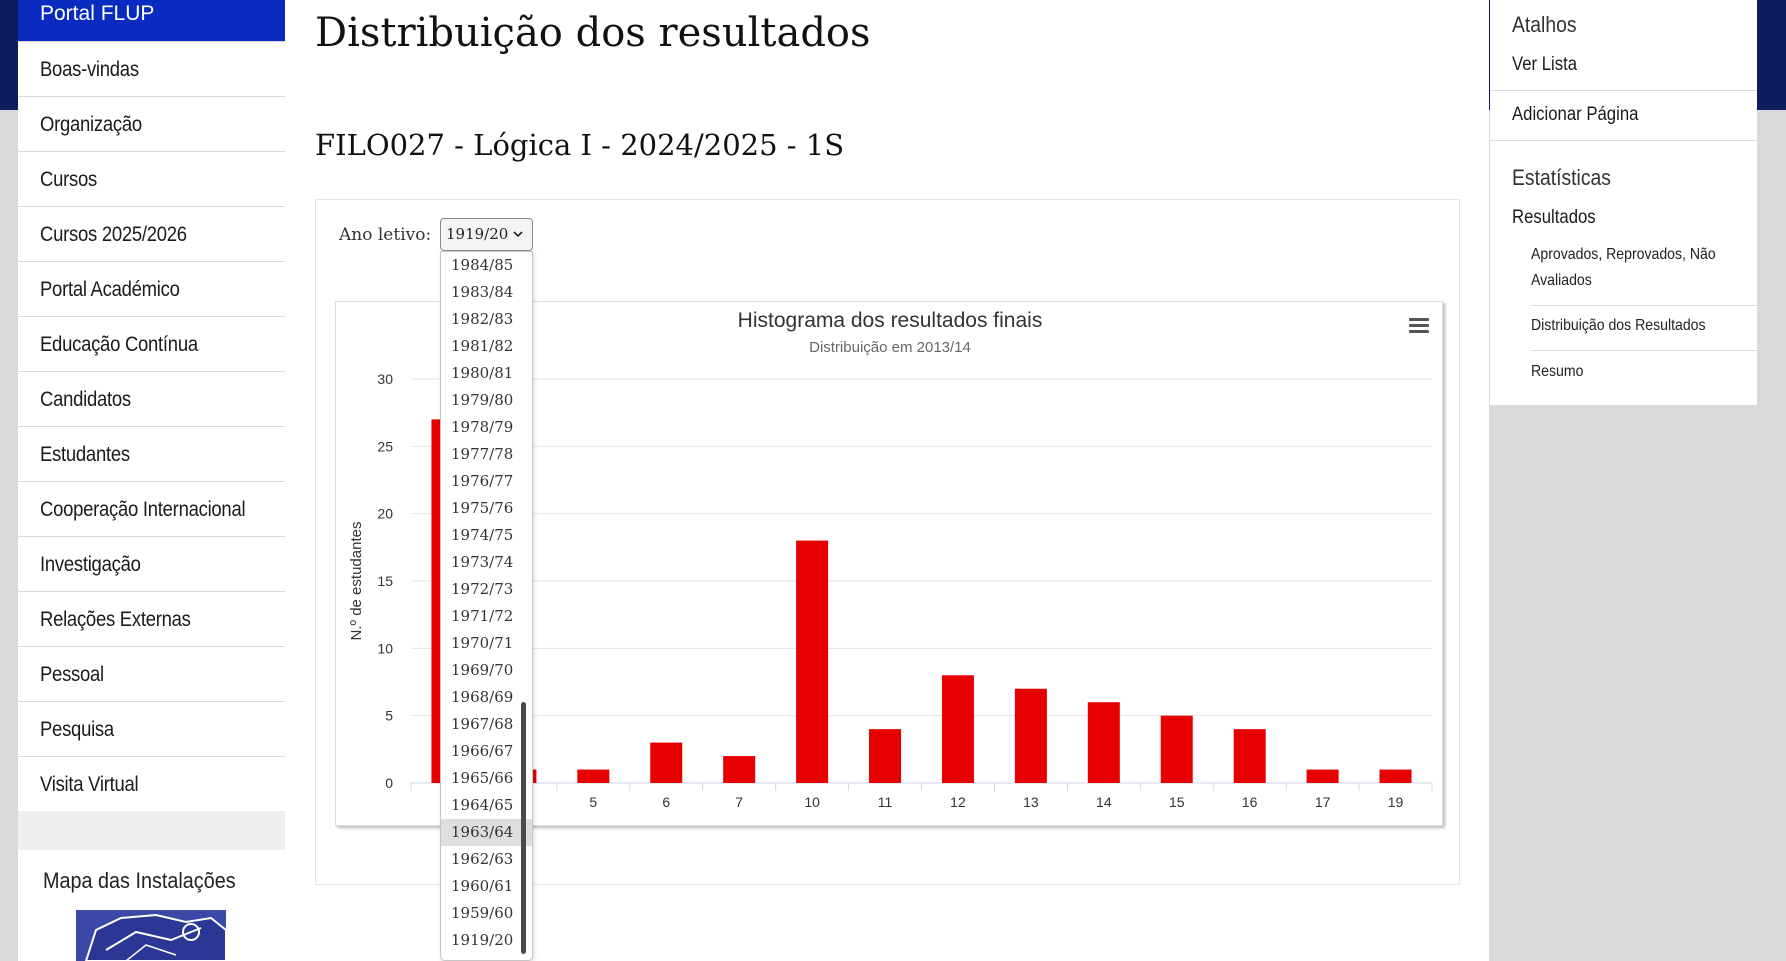 This screenshot has width=1786, height=961. What do you see at coordinates (151, 905) in the screenshot?
I see `map-box: Mapa das Instalações` at bounding box center [151, 905].